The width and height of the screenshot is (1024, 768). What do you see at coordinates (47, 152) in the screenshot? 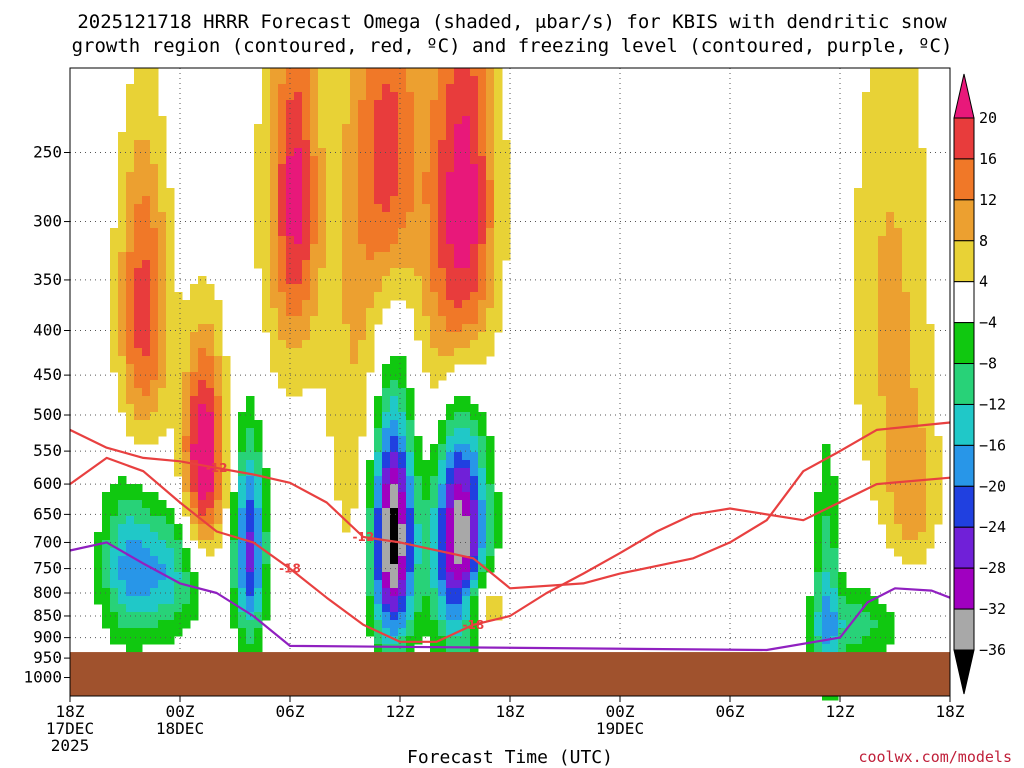
I see `y-tick-label: 250` at bounding box center [47, 152].